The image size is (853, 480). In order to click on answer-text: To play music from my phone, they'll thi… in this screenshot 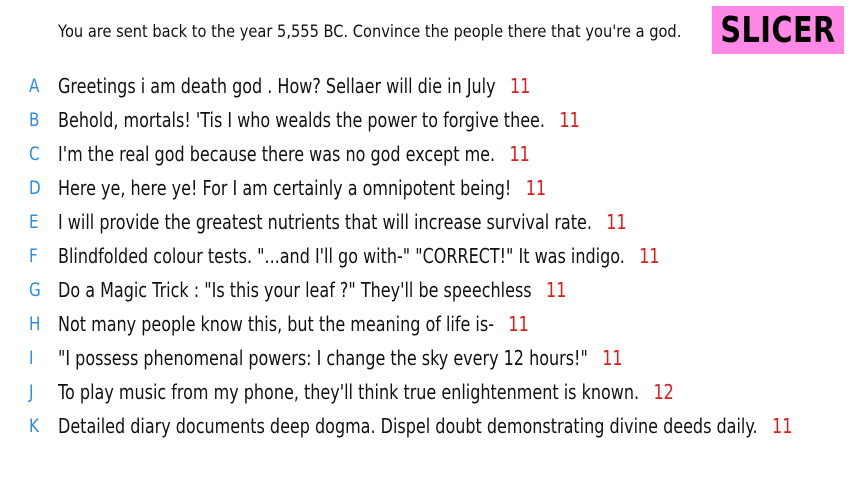, I will do `click(349, 392)`.